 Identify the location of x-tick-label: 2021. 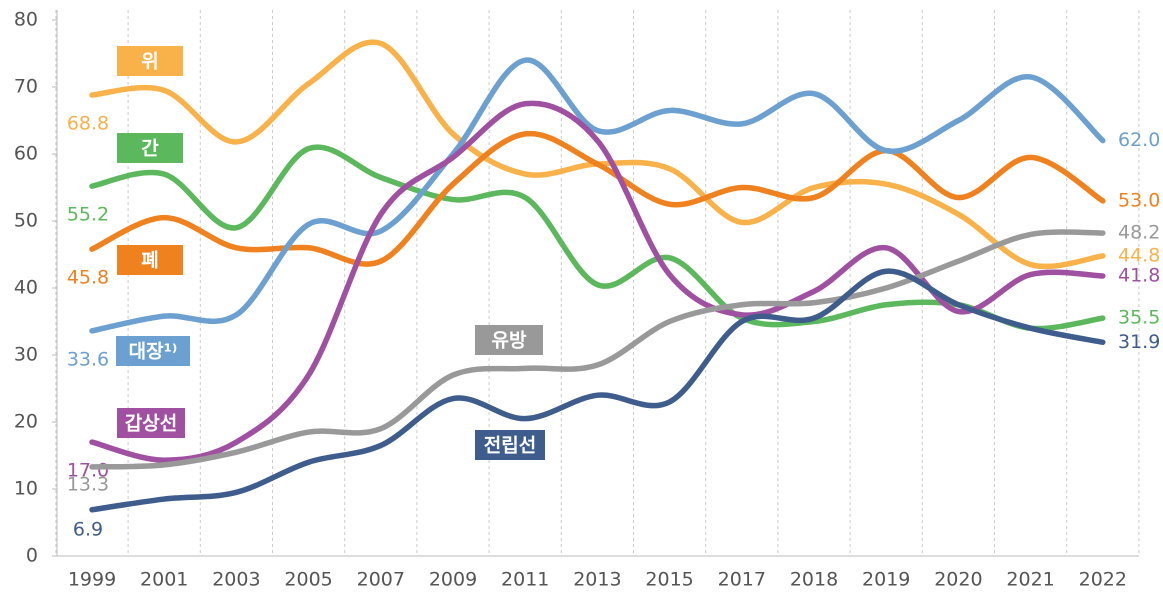
(1030, 580).